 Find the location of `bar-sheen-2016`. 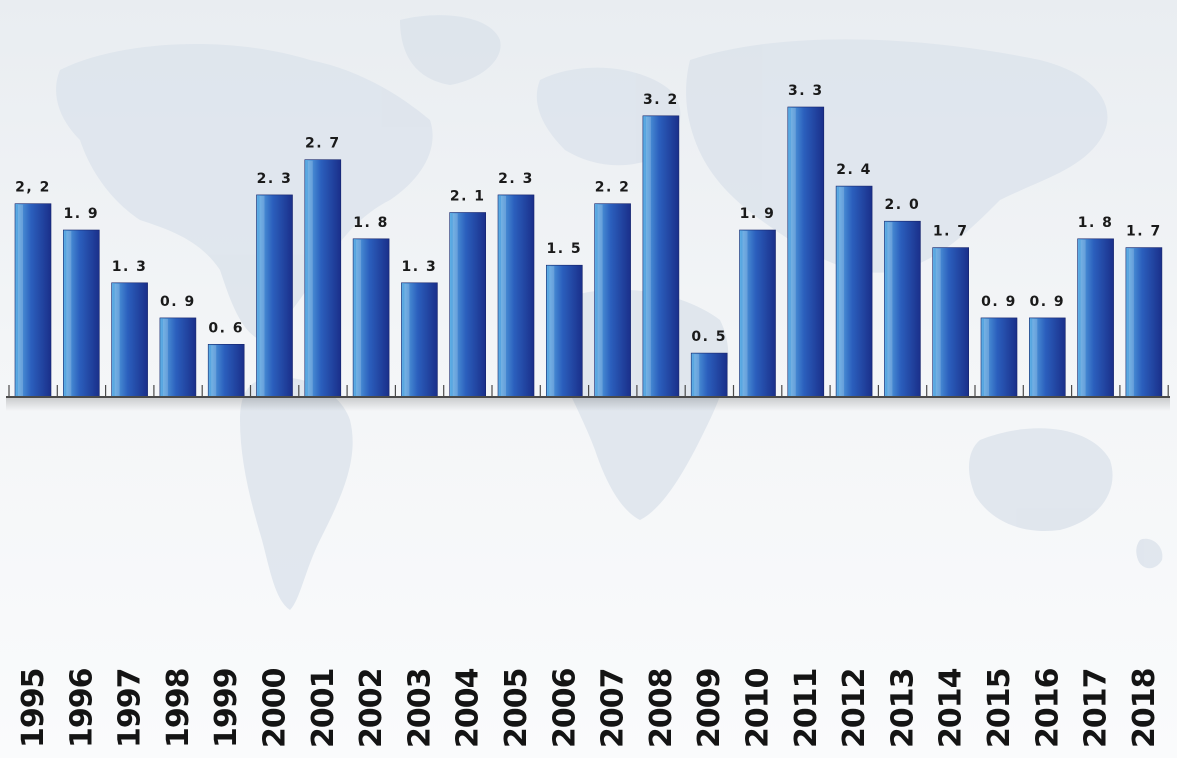

bar-sheen-2016 is located at coordinates (1035, 357).